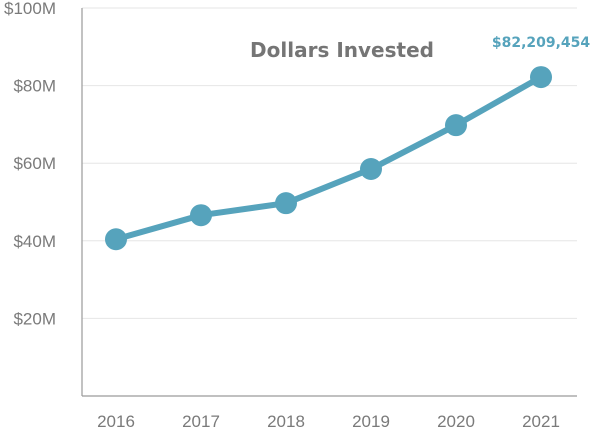  I want to click on data-point-2019, so click(371, 169).